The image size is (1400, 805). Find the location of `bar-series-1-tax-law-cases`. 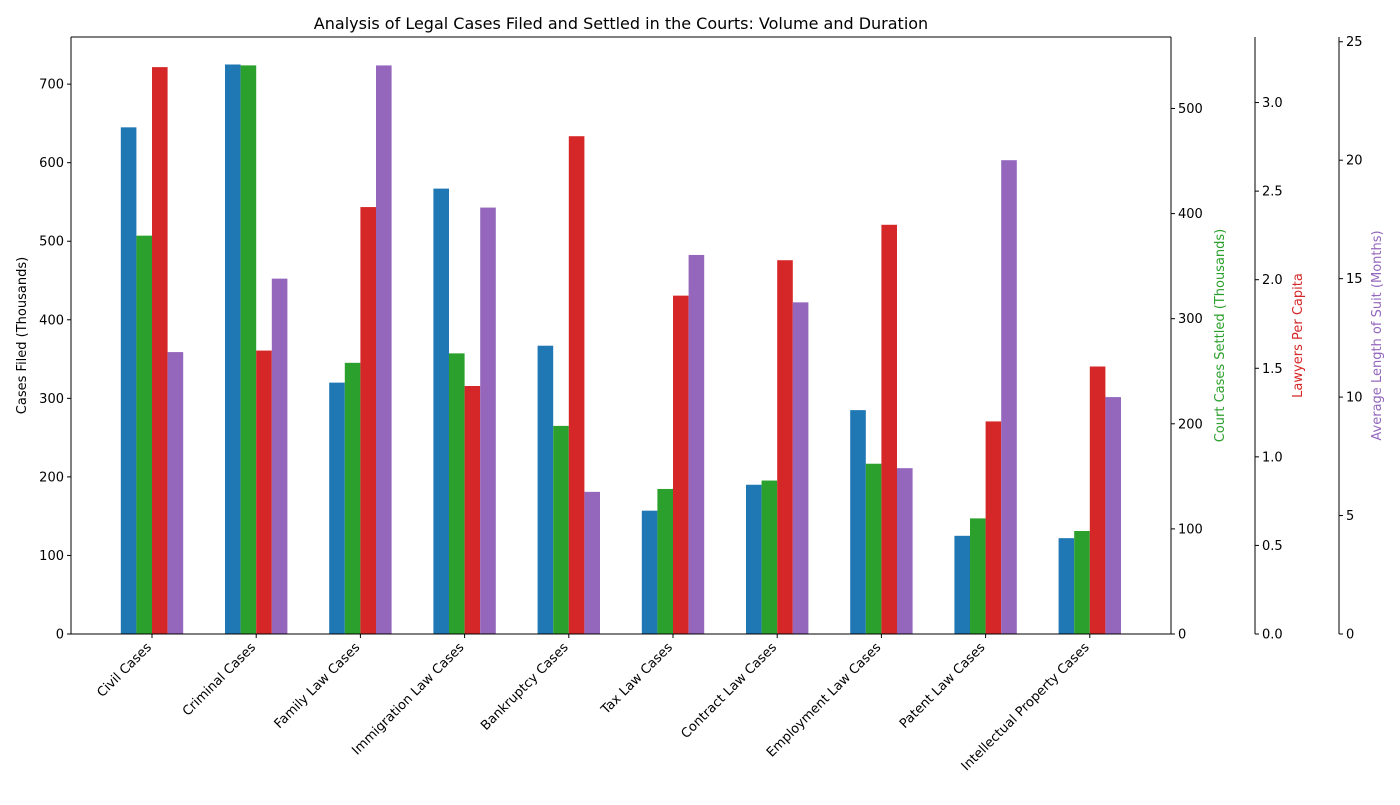

bar-series-1-tax-law-cases is located at coordinates (649, 572).